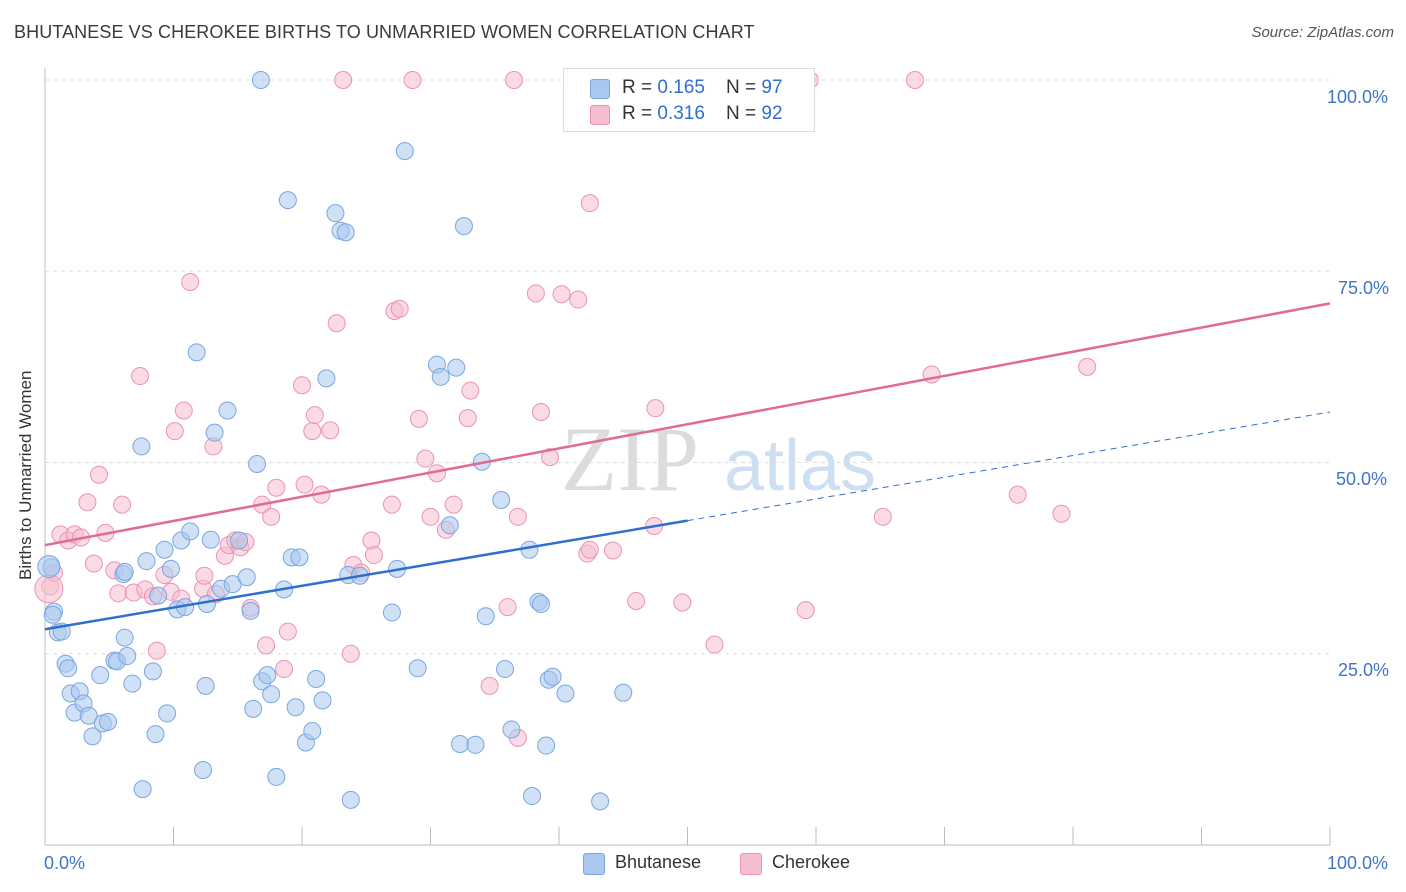 This screenshot has width=1406, height=892. Describe the element at coordinates (800, 466) in the screenshot. I see `watermark-atlas: atlas` at that location.